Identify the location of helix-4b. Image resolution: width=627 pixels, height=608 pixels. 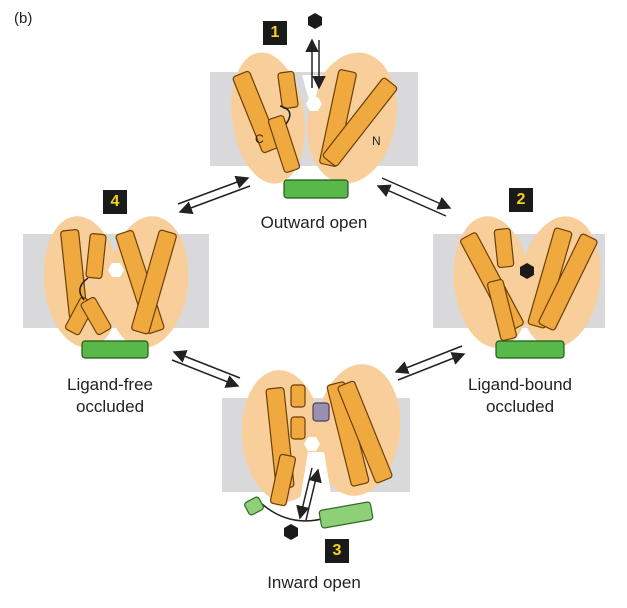
(96, 256).